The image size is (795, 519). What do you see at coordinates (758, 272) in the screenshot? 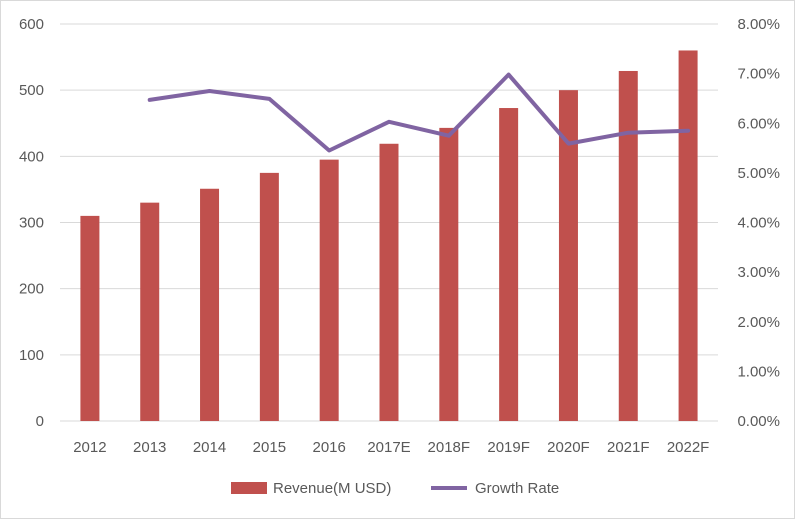
I see `right-tick-label: 3.00%` at bounding box center [758, 272].